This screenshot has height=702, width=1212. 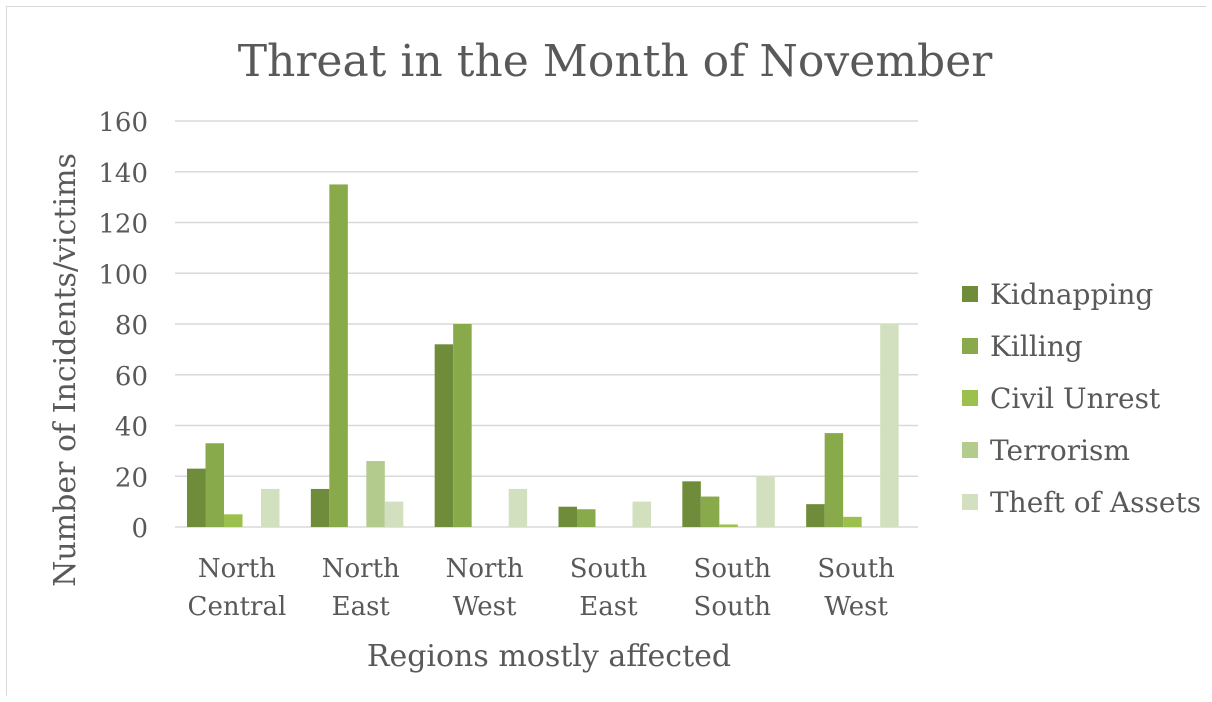 I want to click on y-tick-label: 160, so click(x=123, y=123).